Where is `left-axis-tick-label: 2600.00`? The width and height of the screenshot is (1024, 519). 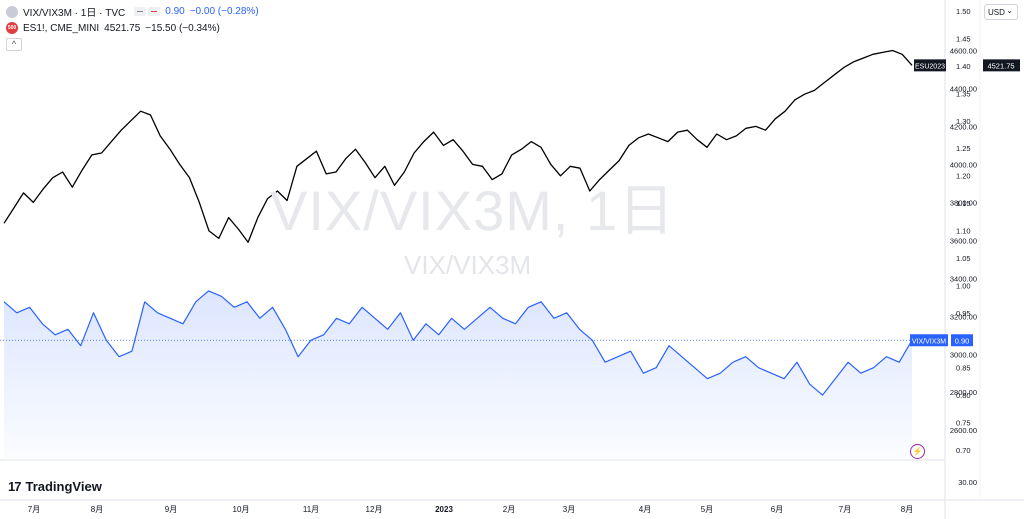 left-axis-tick-label: 2600.00 is located at coordinates (963, 430).